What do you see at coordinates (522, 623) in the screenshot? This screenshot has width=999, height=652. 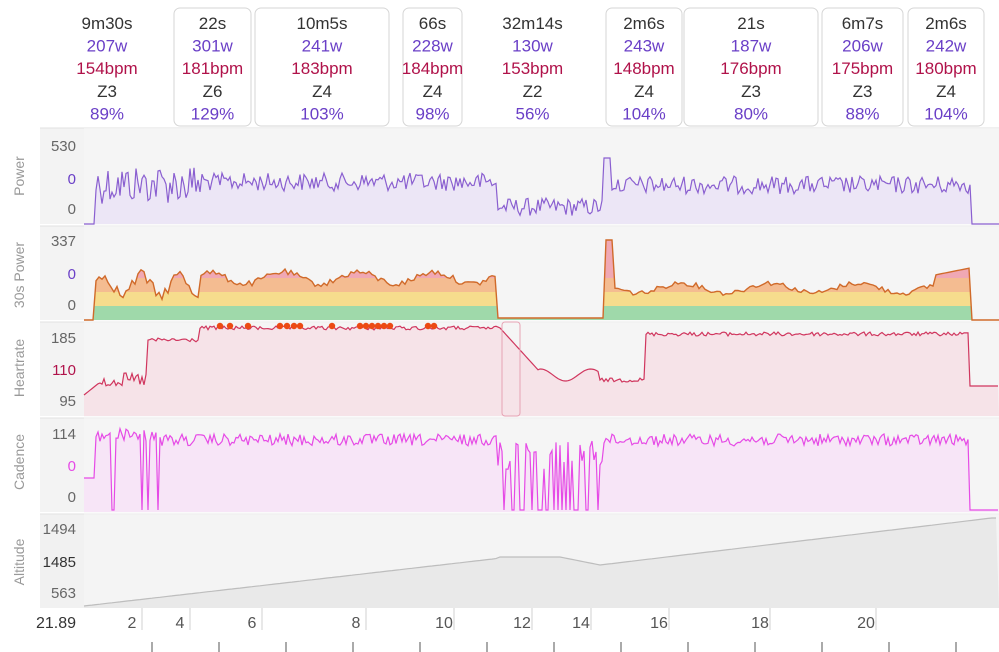 I see `x-tick-label: 12` at bounding box center [522, 623].